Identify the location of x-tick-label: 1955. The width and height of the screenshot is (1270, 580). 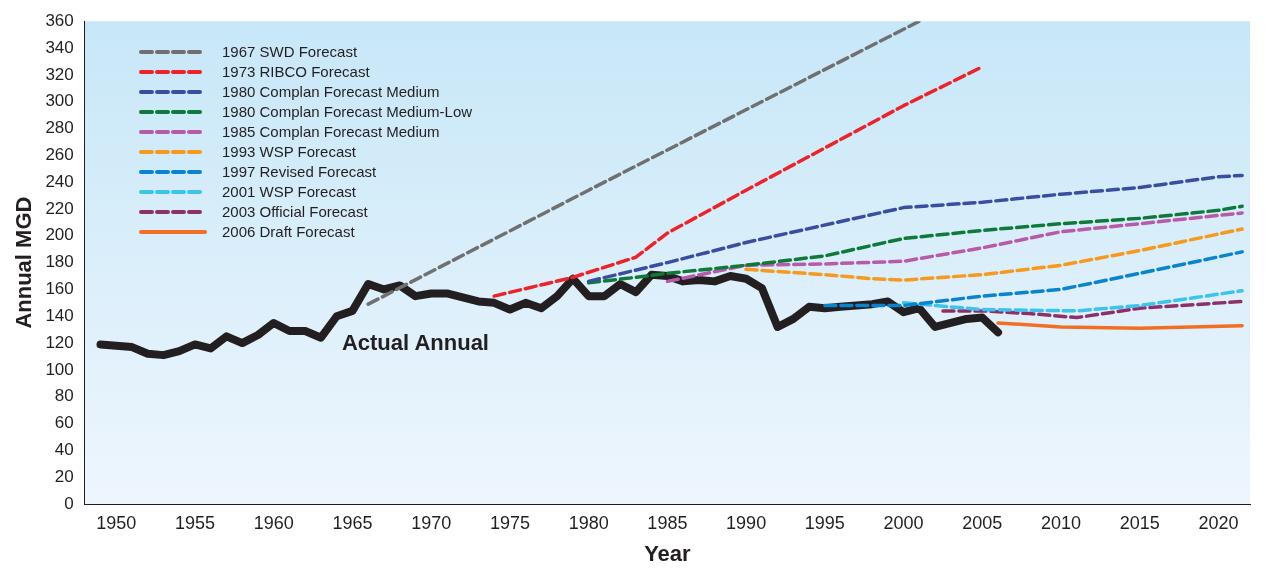
(195, 522).